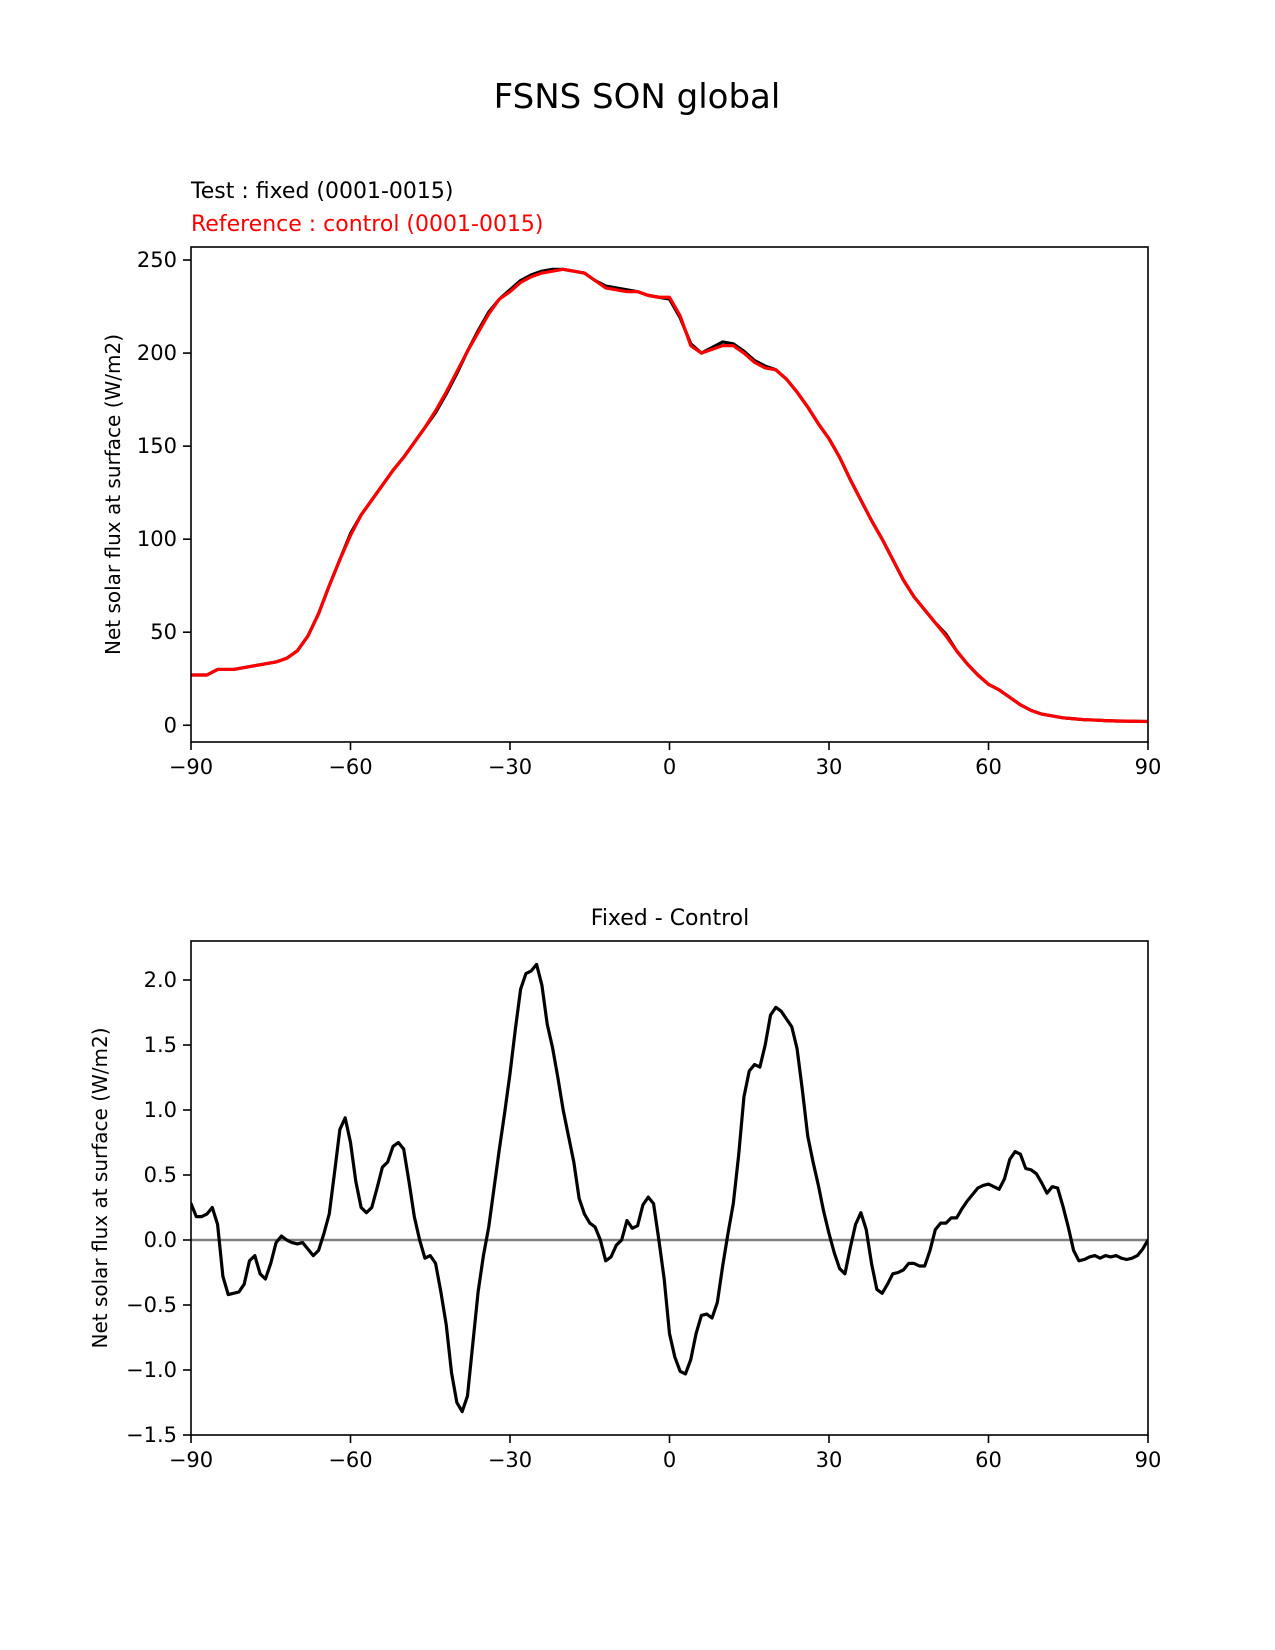  What do you see at coordinates (160, 980) in the screenshot?
I see `y-tick-label: 2.0` at bounding box center [160, 980].